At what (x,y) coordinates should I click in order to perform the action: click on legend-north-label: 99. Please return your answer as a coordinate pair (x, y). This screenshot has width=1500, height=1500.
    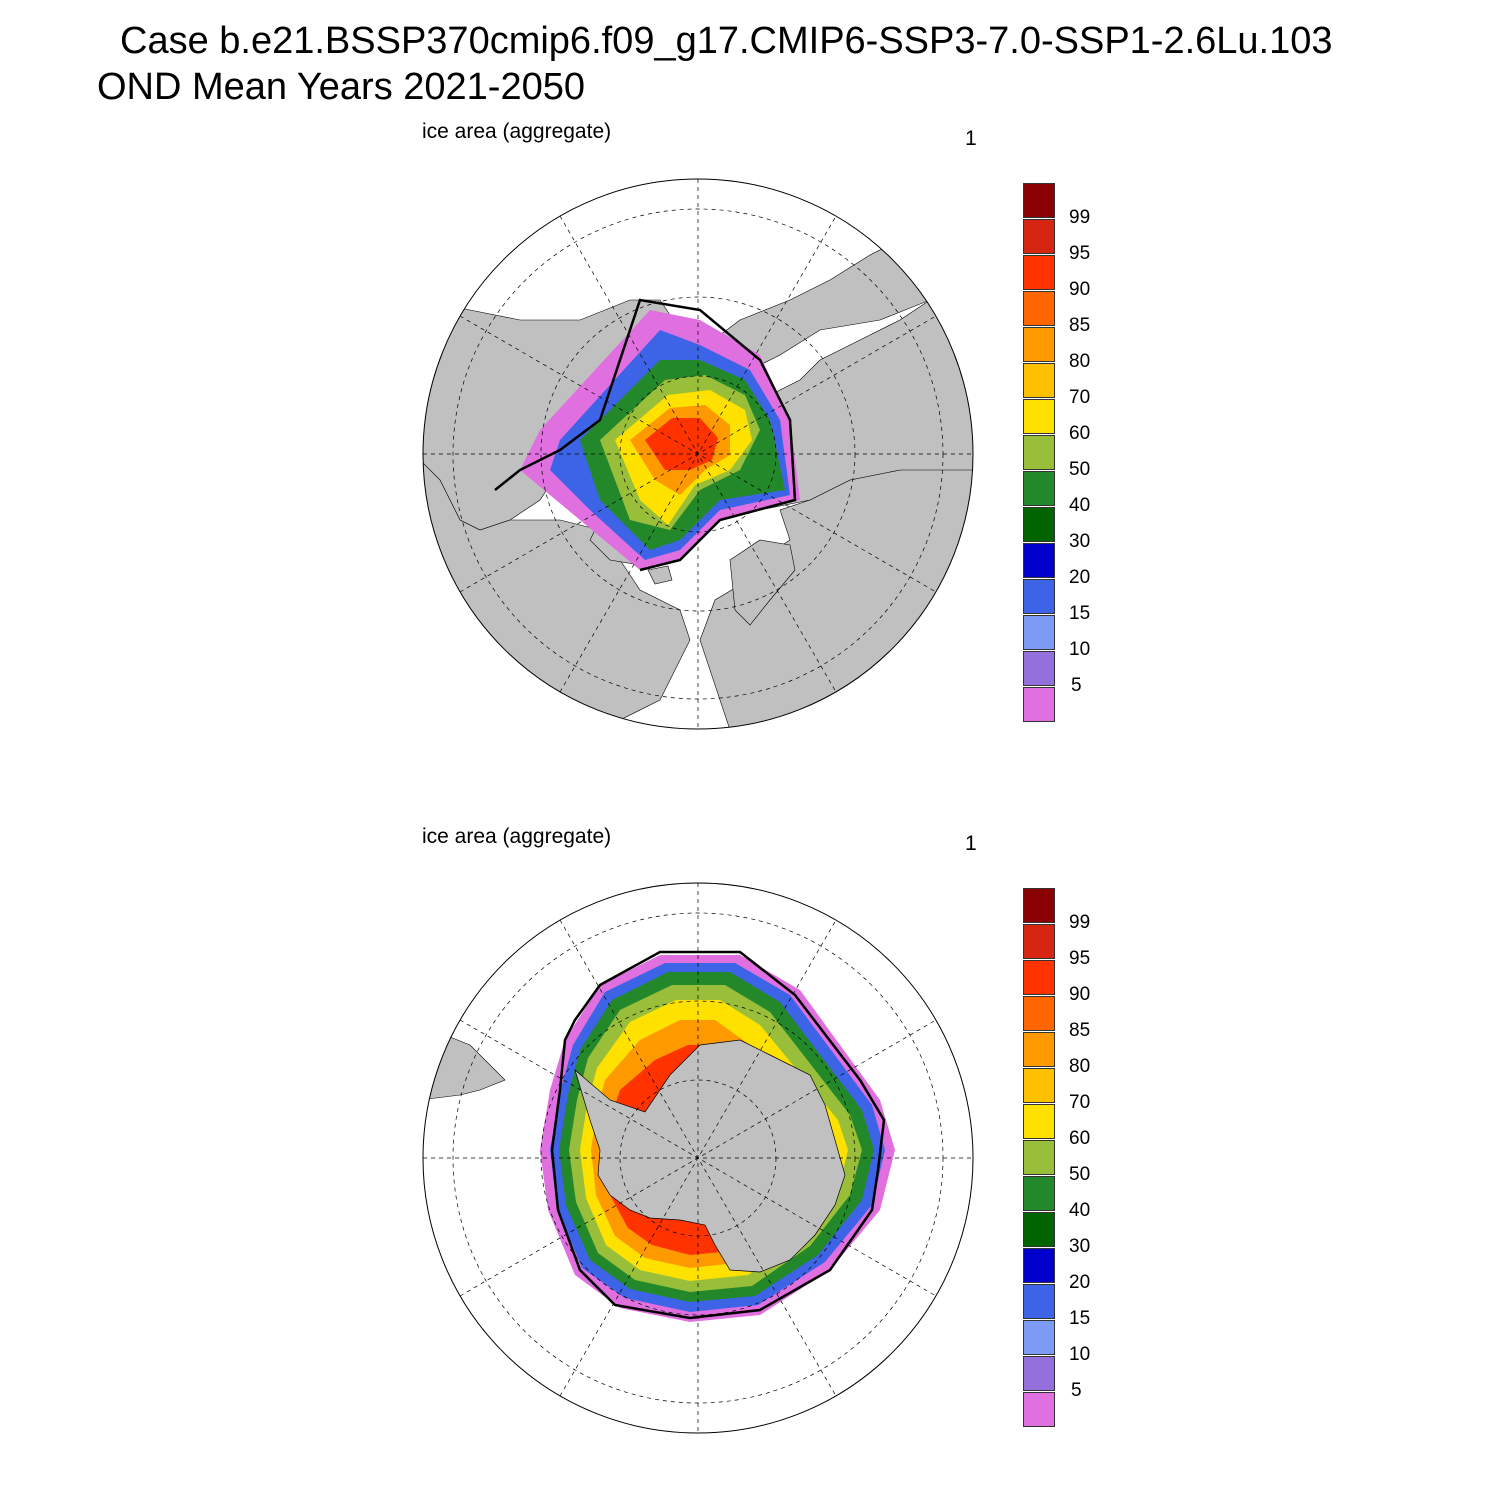
    Looking at the image, I should click on (1080, 217).